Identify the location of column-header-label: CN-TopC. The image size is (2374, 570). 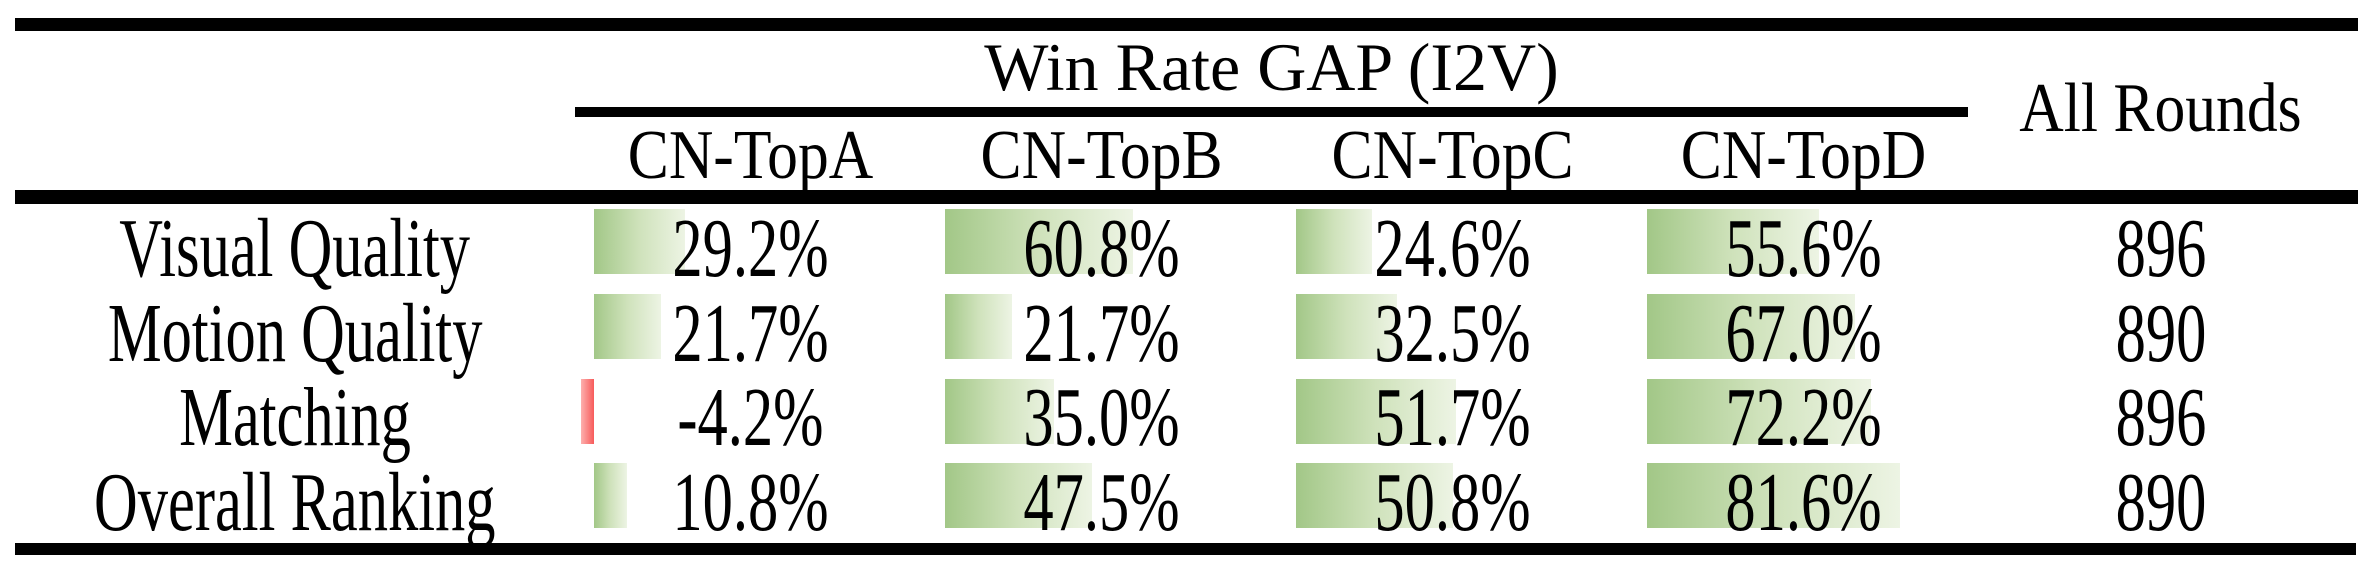
(1452, 155).